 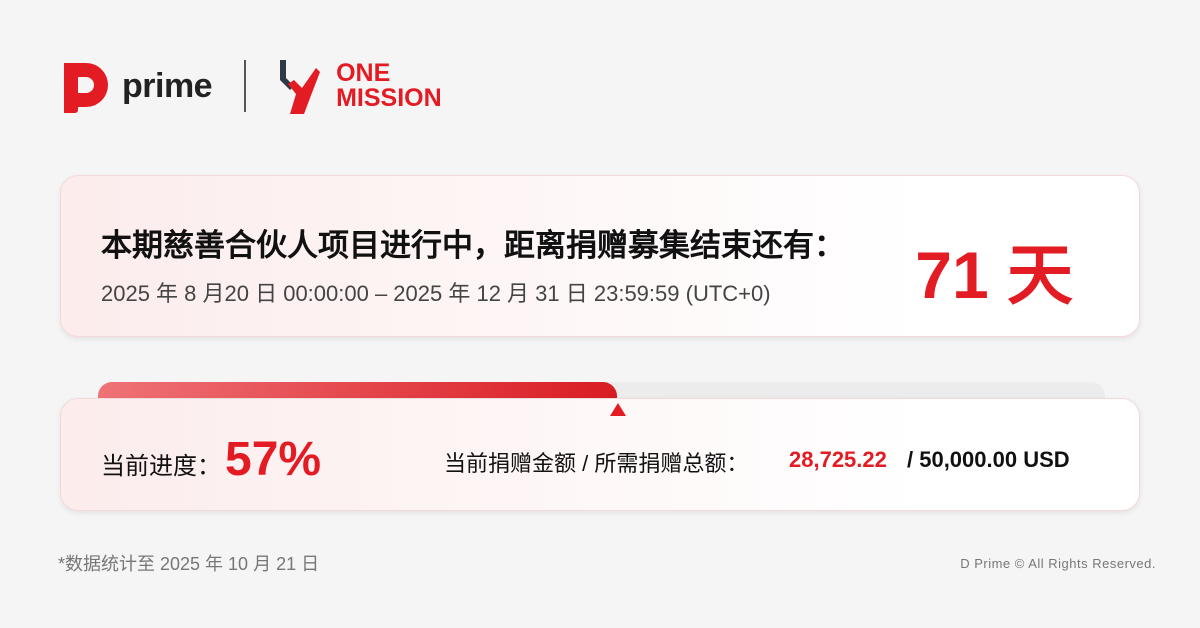 I want to click on dprime-logo-icon, so click(x=86, y=88).